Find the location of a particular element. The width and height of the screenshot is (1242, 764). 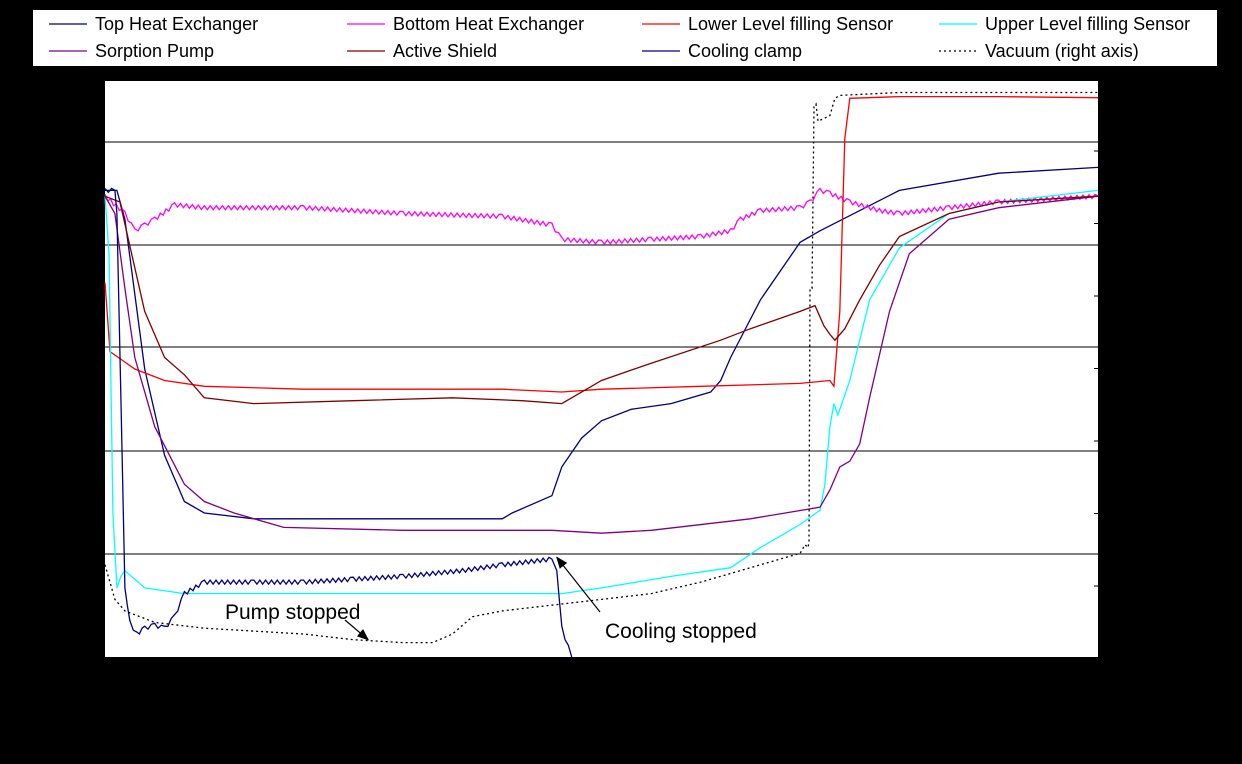

annotation-label: Cooling stopped is located at coordinates (681, 631).